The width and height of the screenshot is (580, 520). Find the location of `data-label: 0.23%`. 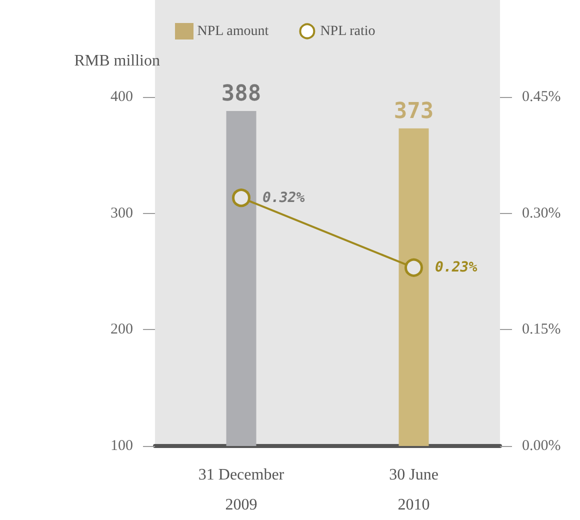

data-label: 0.23% is located at coordinates (456, 268).